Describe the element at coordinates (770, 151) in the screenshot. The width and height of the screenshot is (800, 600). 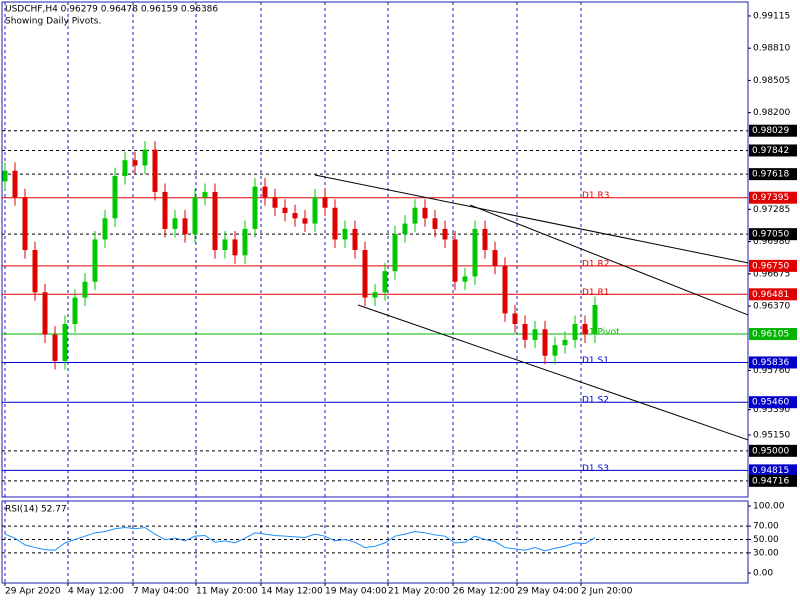
I see `level-label: 0.97842` at that location.